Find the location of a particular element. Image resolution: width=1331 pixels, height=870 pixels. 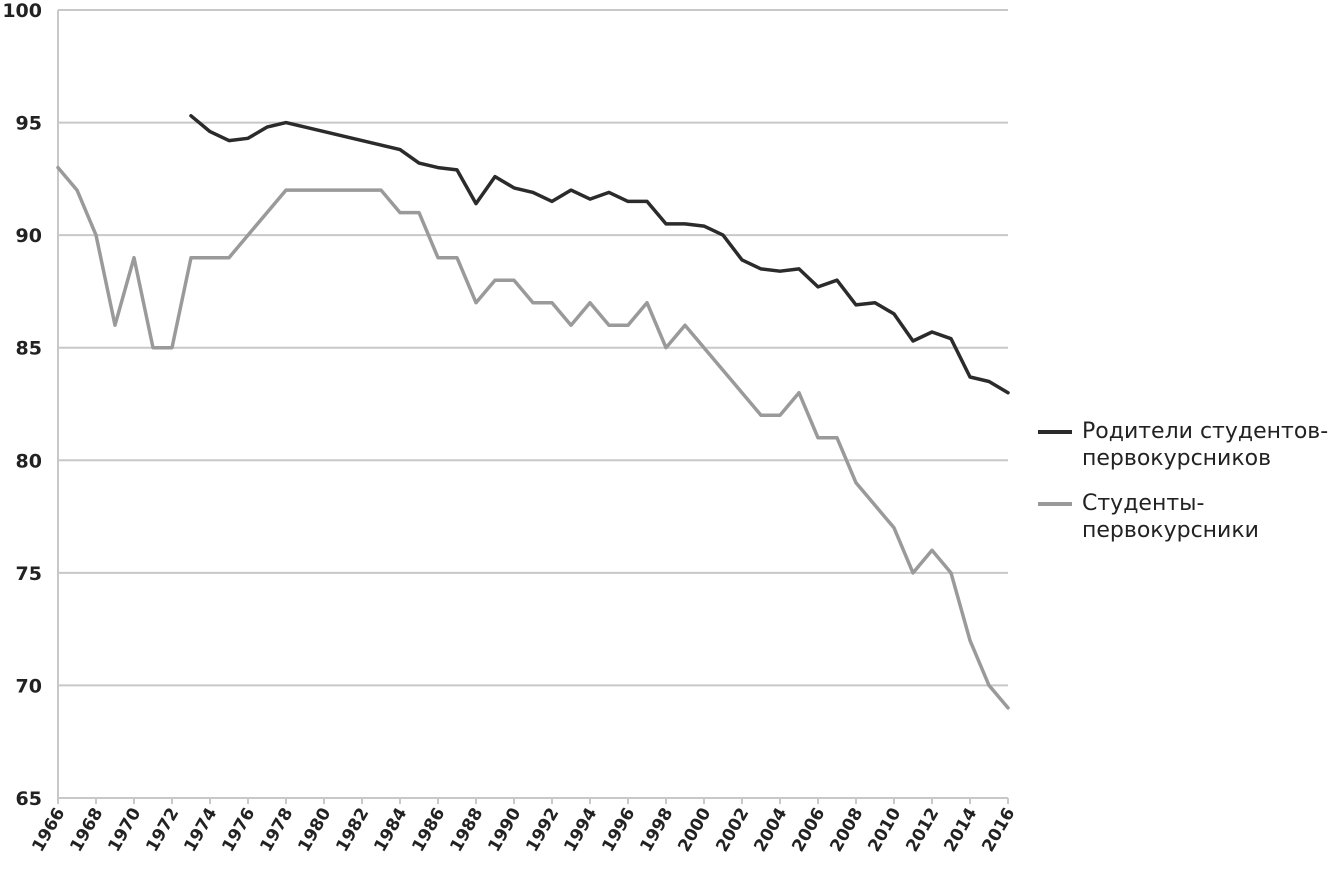

x-tick-label-1974: 1974 is located at coordinates (200, 829).